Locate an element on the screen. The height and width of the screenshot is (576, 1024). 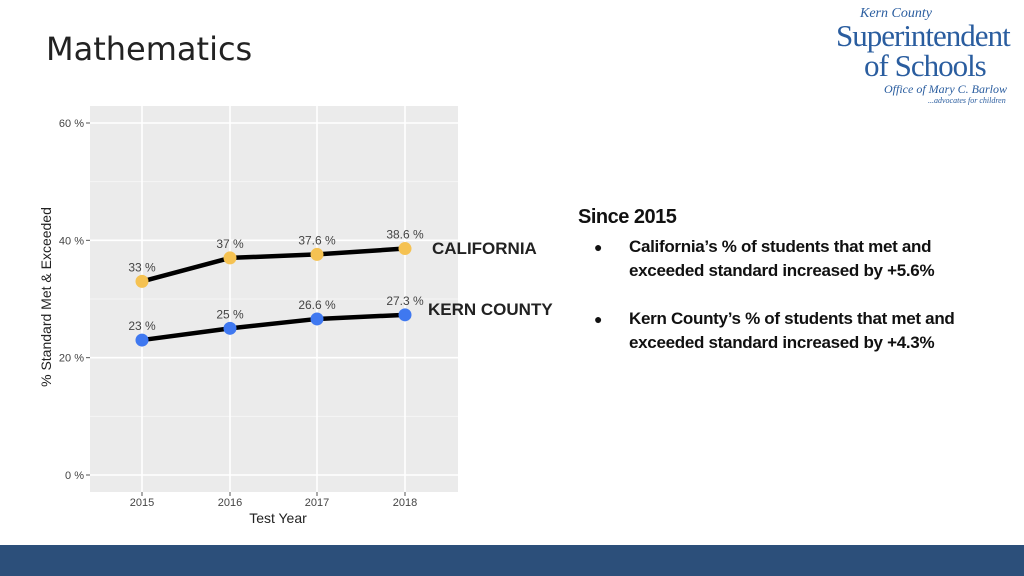
notes-heading: Since 2015 is located at coordinates (627, 217).